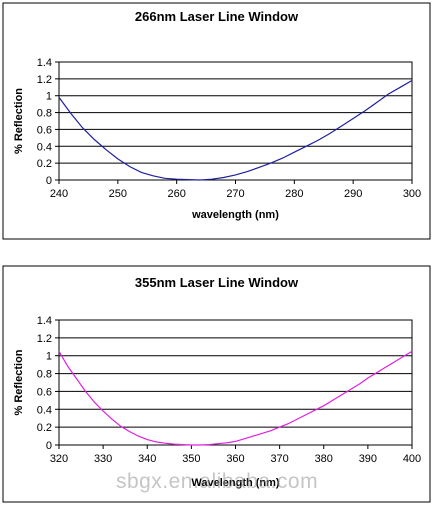  Describe the element at coordinates (59, 194) in the screenshot. I see `chart-1-x-tick-label: 240` at that location.